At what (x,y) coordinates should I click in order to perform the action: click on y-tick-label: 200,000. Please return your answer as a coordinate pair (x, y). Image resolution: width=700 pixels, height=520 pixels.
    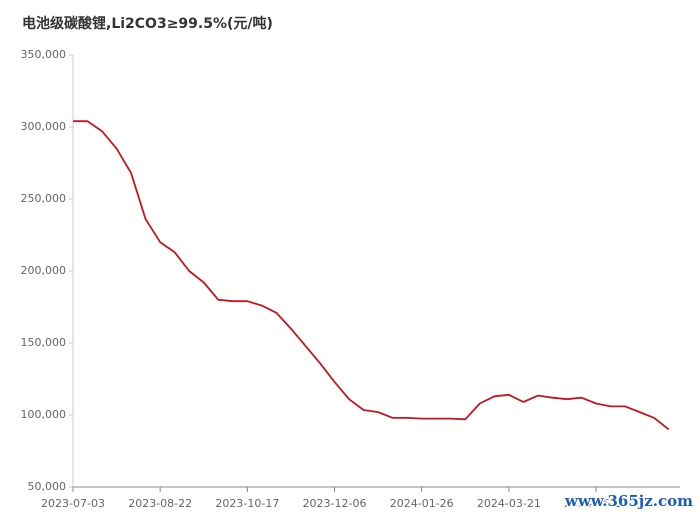
    Looking at the image, I should click on (44, 270).